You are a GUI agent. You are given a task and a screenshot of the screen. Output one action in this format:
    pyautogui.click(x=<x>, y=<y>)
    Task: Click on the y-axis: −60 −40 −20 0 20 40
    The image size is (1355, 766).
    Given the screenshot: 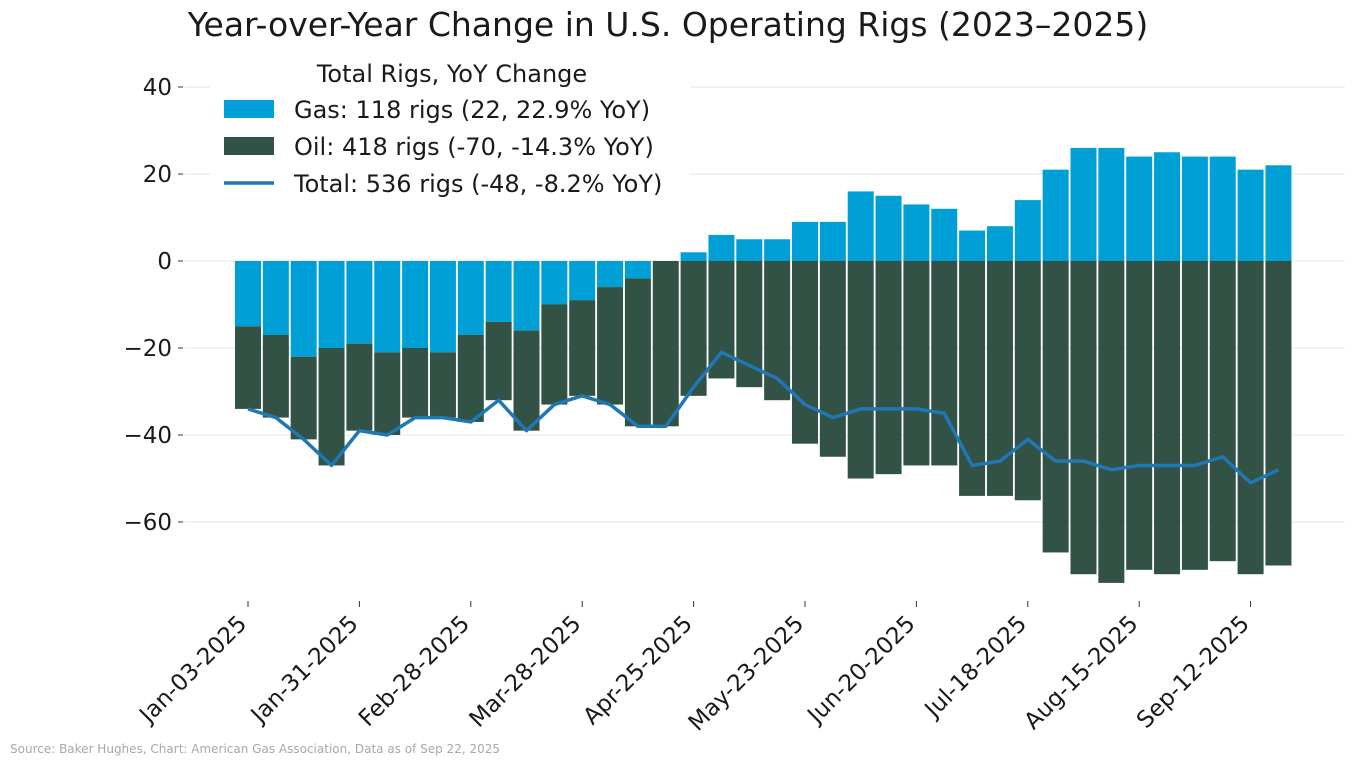 What is the action you would take?
    pyautogui.click(x=153, y=305)
    